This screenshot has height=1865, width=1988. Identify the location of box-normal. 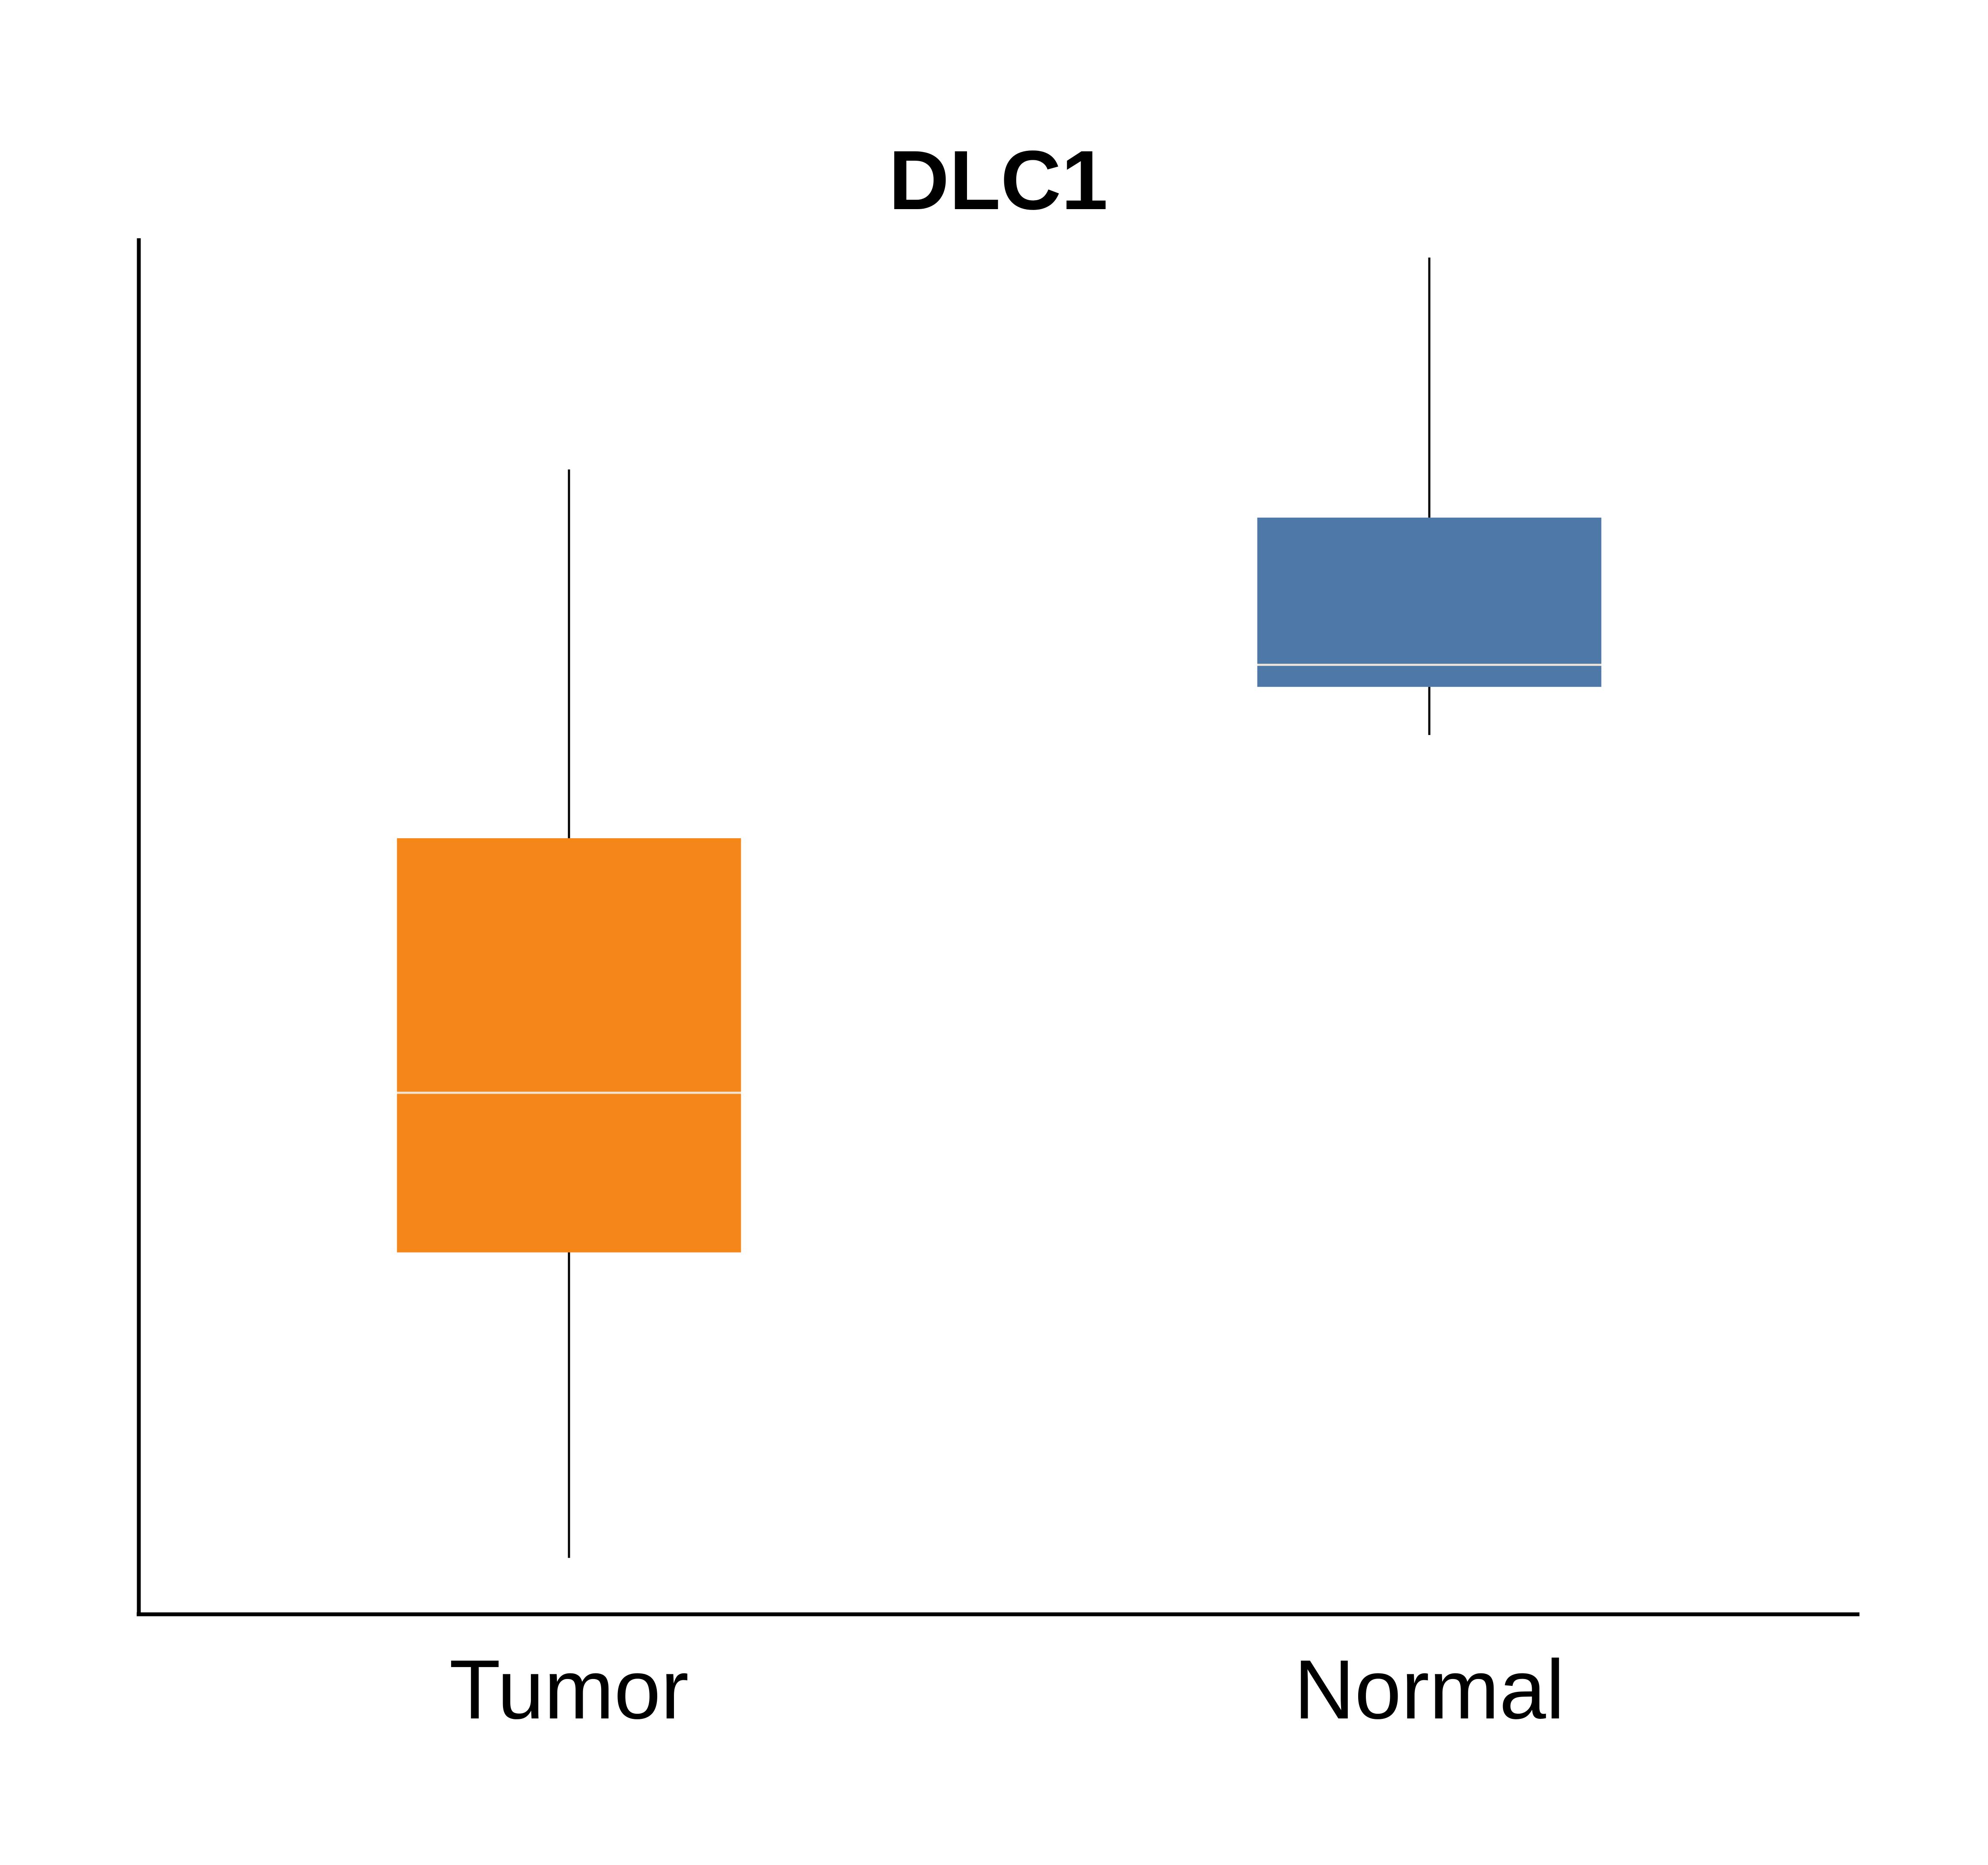
(1430, 496).